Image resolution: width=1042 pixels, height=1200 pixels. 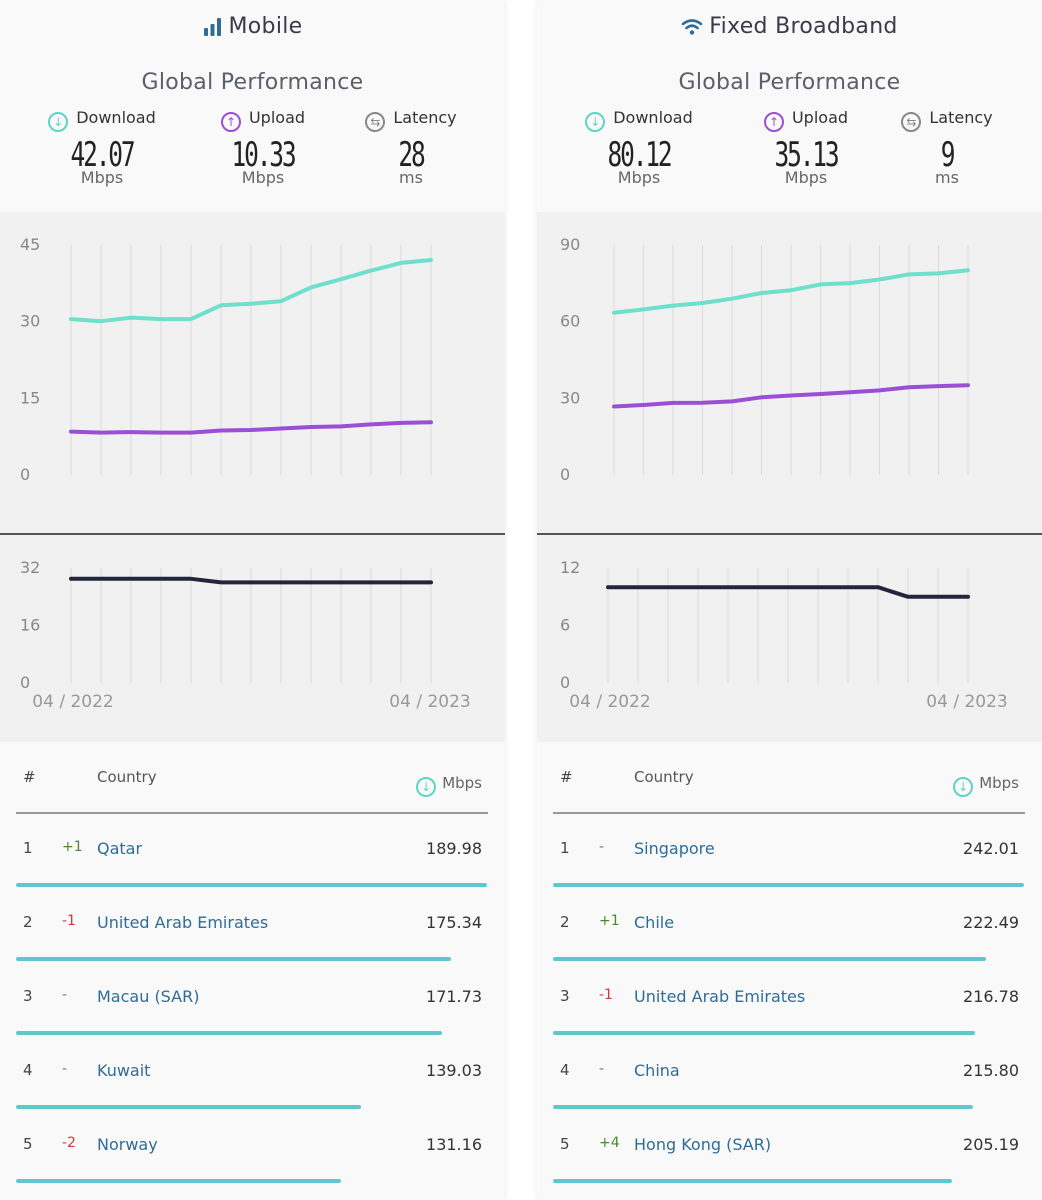 I want to click on panel-title-text: Fixed Broadband, so click(x=803, y=26).